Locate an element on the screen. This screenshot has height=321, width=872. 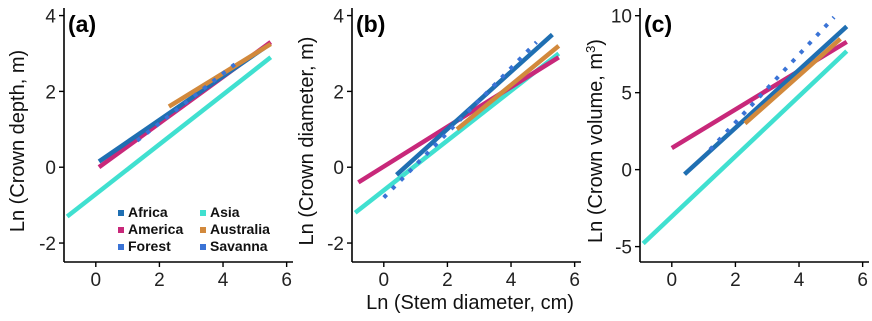
x-axis-label: Ln (Stem diameter, cm) is located at coordinates (470, 303).